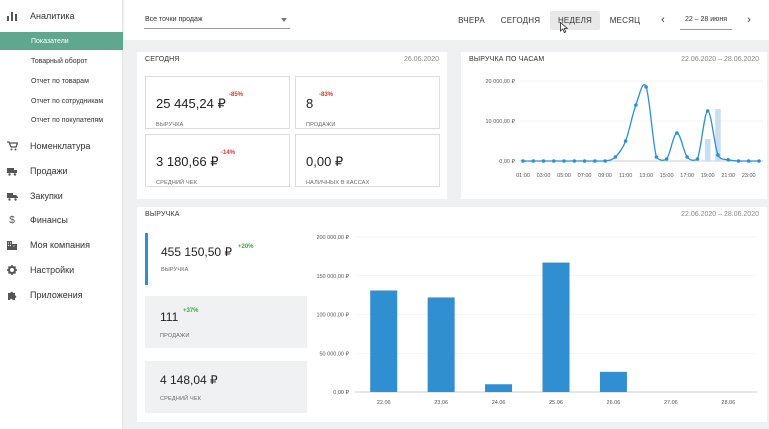  What do you see at coordinates (175, 336) in the screenshot?
I see `kpi-label: ПРОДАЖИ` at bounding box center [175, 336].